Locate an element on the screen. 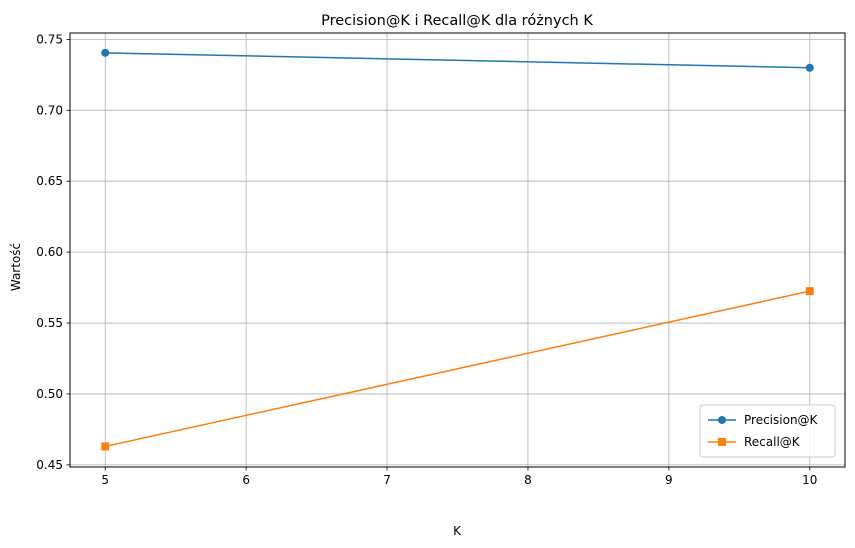 The height and width of the screenshot is (548, 855). y-tick-label: 0.45 is located at coordinates (49, 465).